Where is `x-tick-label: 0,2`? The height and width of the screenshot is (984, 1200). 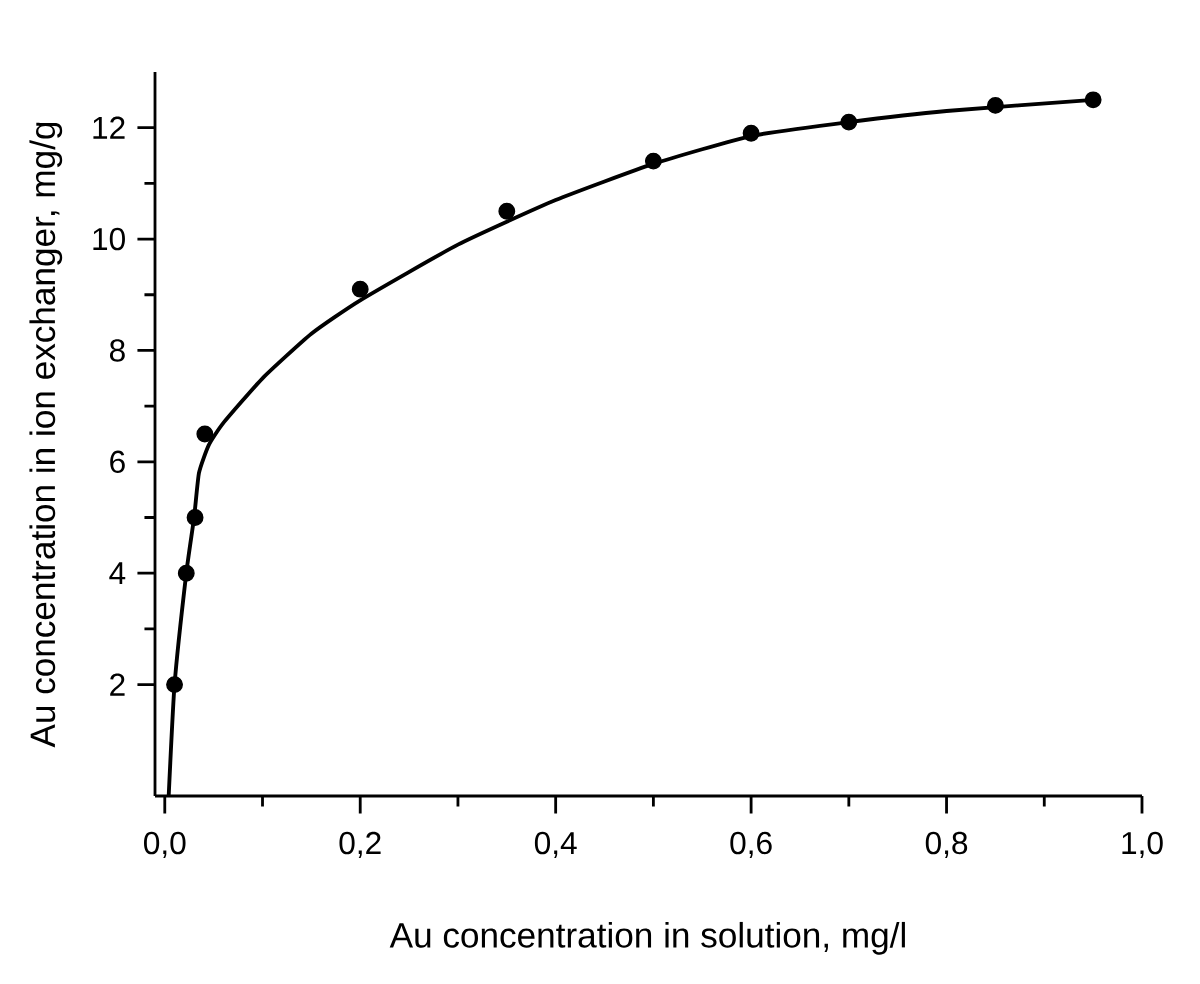 x-tick-label: 0,2 is located at coordinates (360, 844).